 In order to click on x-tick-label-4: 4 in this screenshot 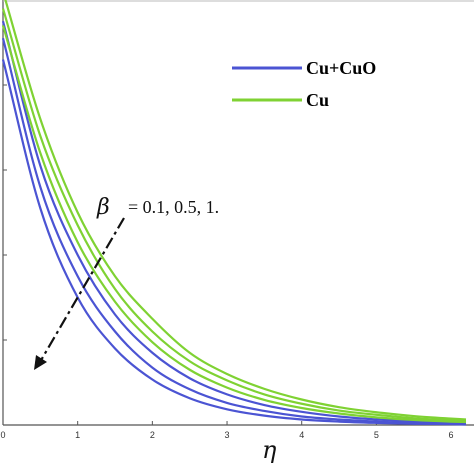, I will do `click(301, 435)`.